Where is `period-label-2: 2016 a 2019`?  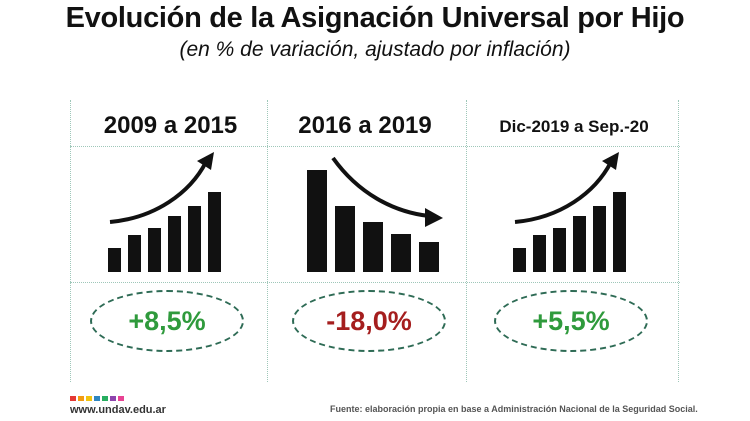 period-label-2: 2016 a 2019 is located at coordinates (365, 125).